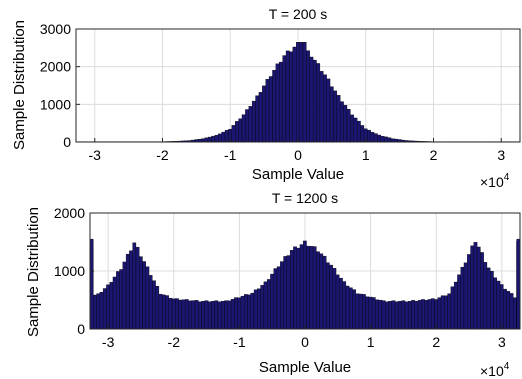  What do you see at coordinates (298, 14) in the screenshot?
I see `chart-title-1: T = 200 s` at bounding box center [298, 14].